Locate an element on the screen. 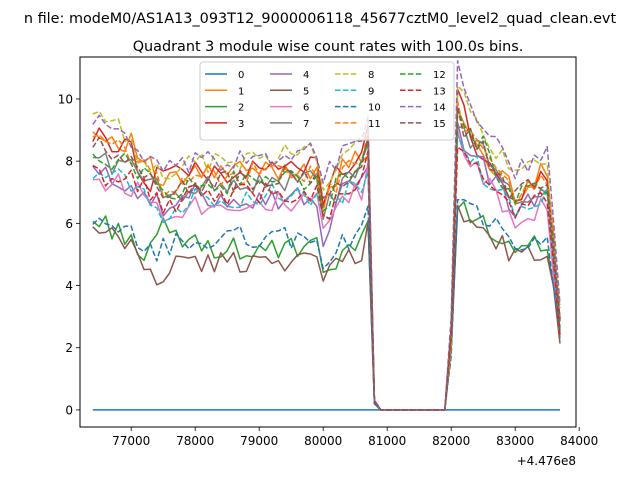  y-tick-label: 8 is located at coordinates (69, 162).